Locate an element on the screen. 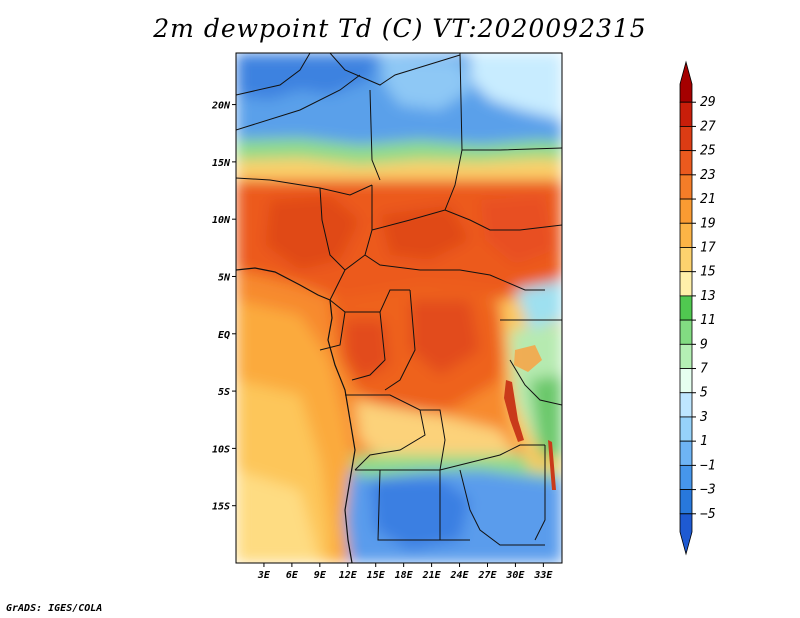 The image size is (800, 618). longitude-axis: 3E 6E 9E 12E 15E 18E 21E 24E 27E 30E 33E is located at coordinates (405, 572).